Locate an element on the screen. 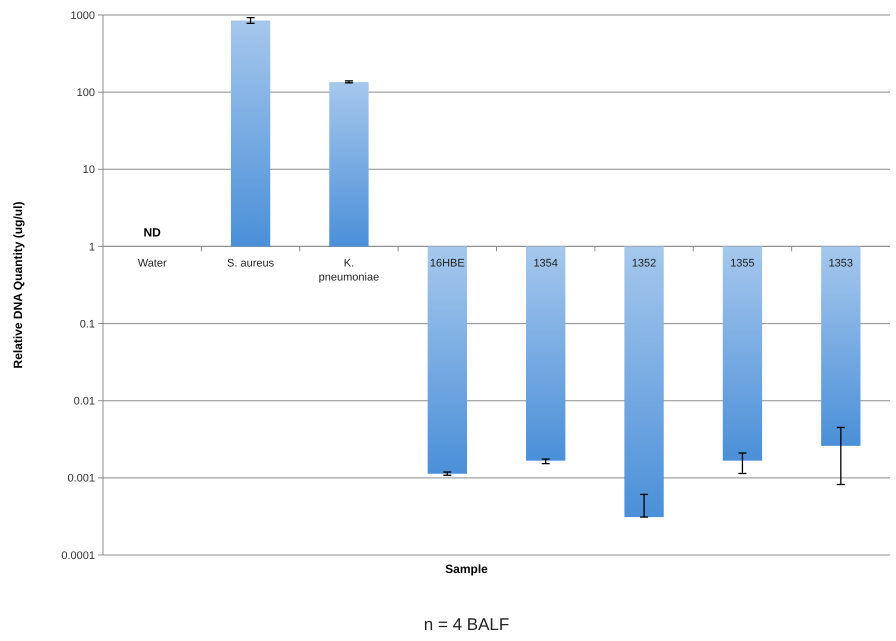 Image resolution: width=896 pixels, height=641 pixels. y-tick-label: 1 is located at coordinates (91, 247).